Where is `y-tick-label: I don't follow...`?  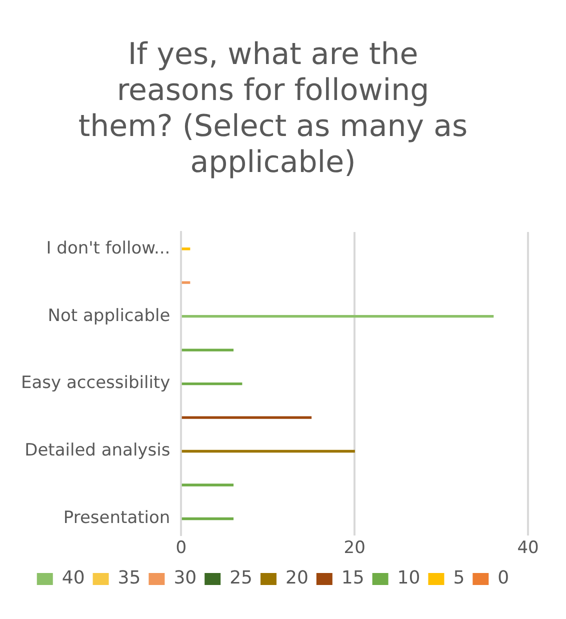 y-tick-label: I don't follow... is located at coordinates (108, 248).